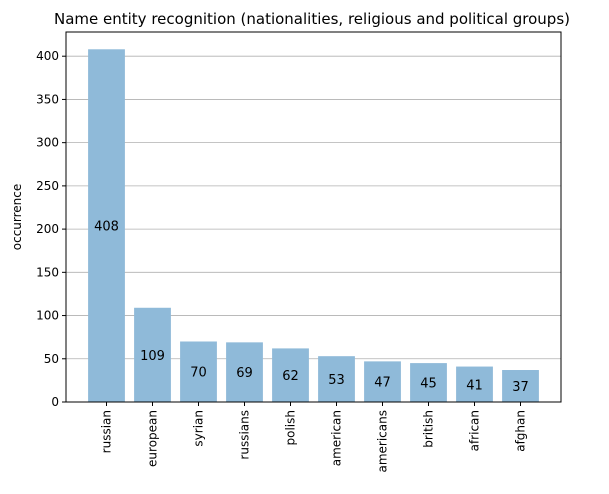 Image resolution: width=609 pixels, height=494 pixels. What do you see at coordinates (47, 99) in the screenshot?
I see `y-tick-label: 350` at bounding box center [47, 99].